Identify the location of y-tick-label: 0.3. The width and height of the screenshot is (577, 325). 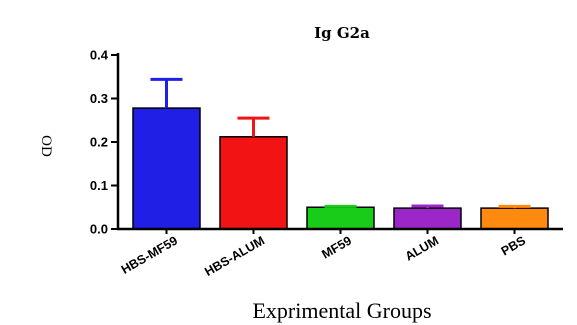
(99, 98).